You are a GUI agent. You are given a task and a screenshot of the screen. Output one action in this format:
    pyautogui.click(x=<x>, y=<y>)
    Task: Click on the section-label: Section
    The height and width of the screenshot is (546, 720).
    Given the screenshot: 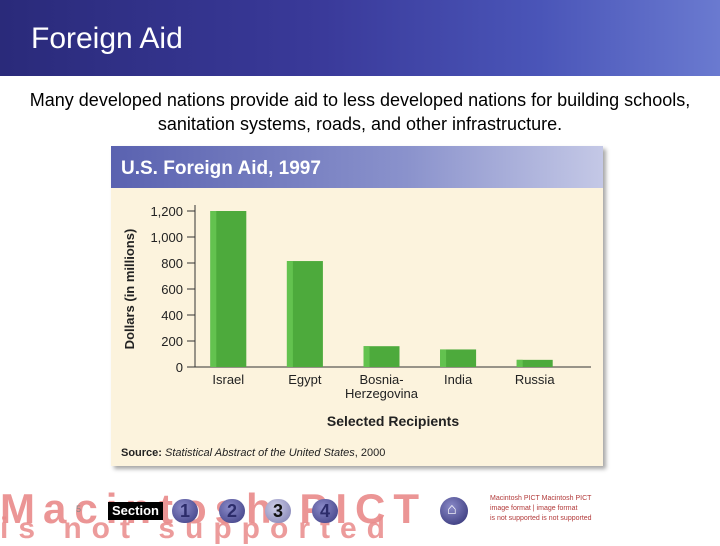 What is the action you would take?
    pyautogui.click(x=135, y=511)
    